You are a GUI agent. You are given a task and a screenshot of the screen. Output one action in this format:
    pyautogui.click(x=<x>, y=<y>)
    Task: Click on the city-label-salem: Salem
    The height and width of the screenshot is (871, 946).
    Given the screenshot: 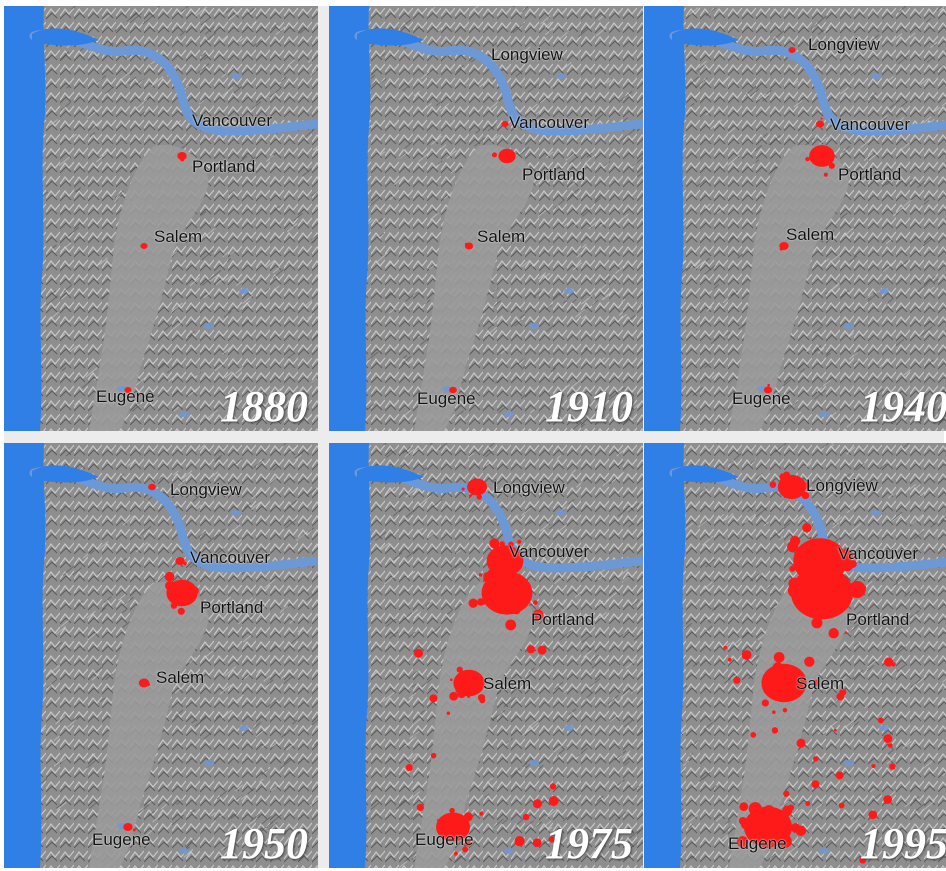 What is the action you would take?
    pyautogui.click(x=180, y=677)
    